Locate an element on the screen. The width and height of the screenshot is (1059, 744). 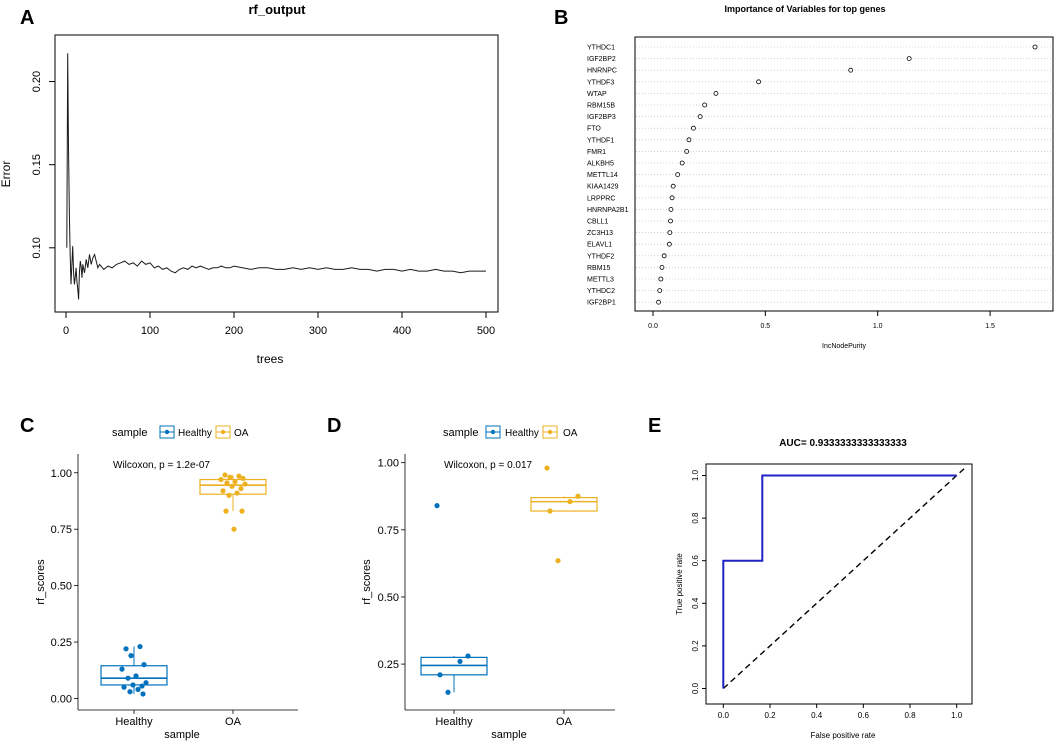
gene-label: WTAP is located at coordinates (597, 94).